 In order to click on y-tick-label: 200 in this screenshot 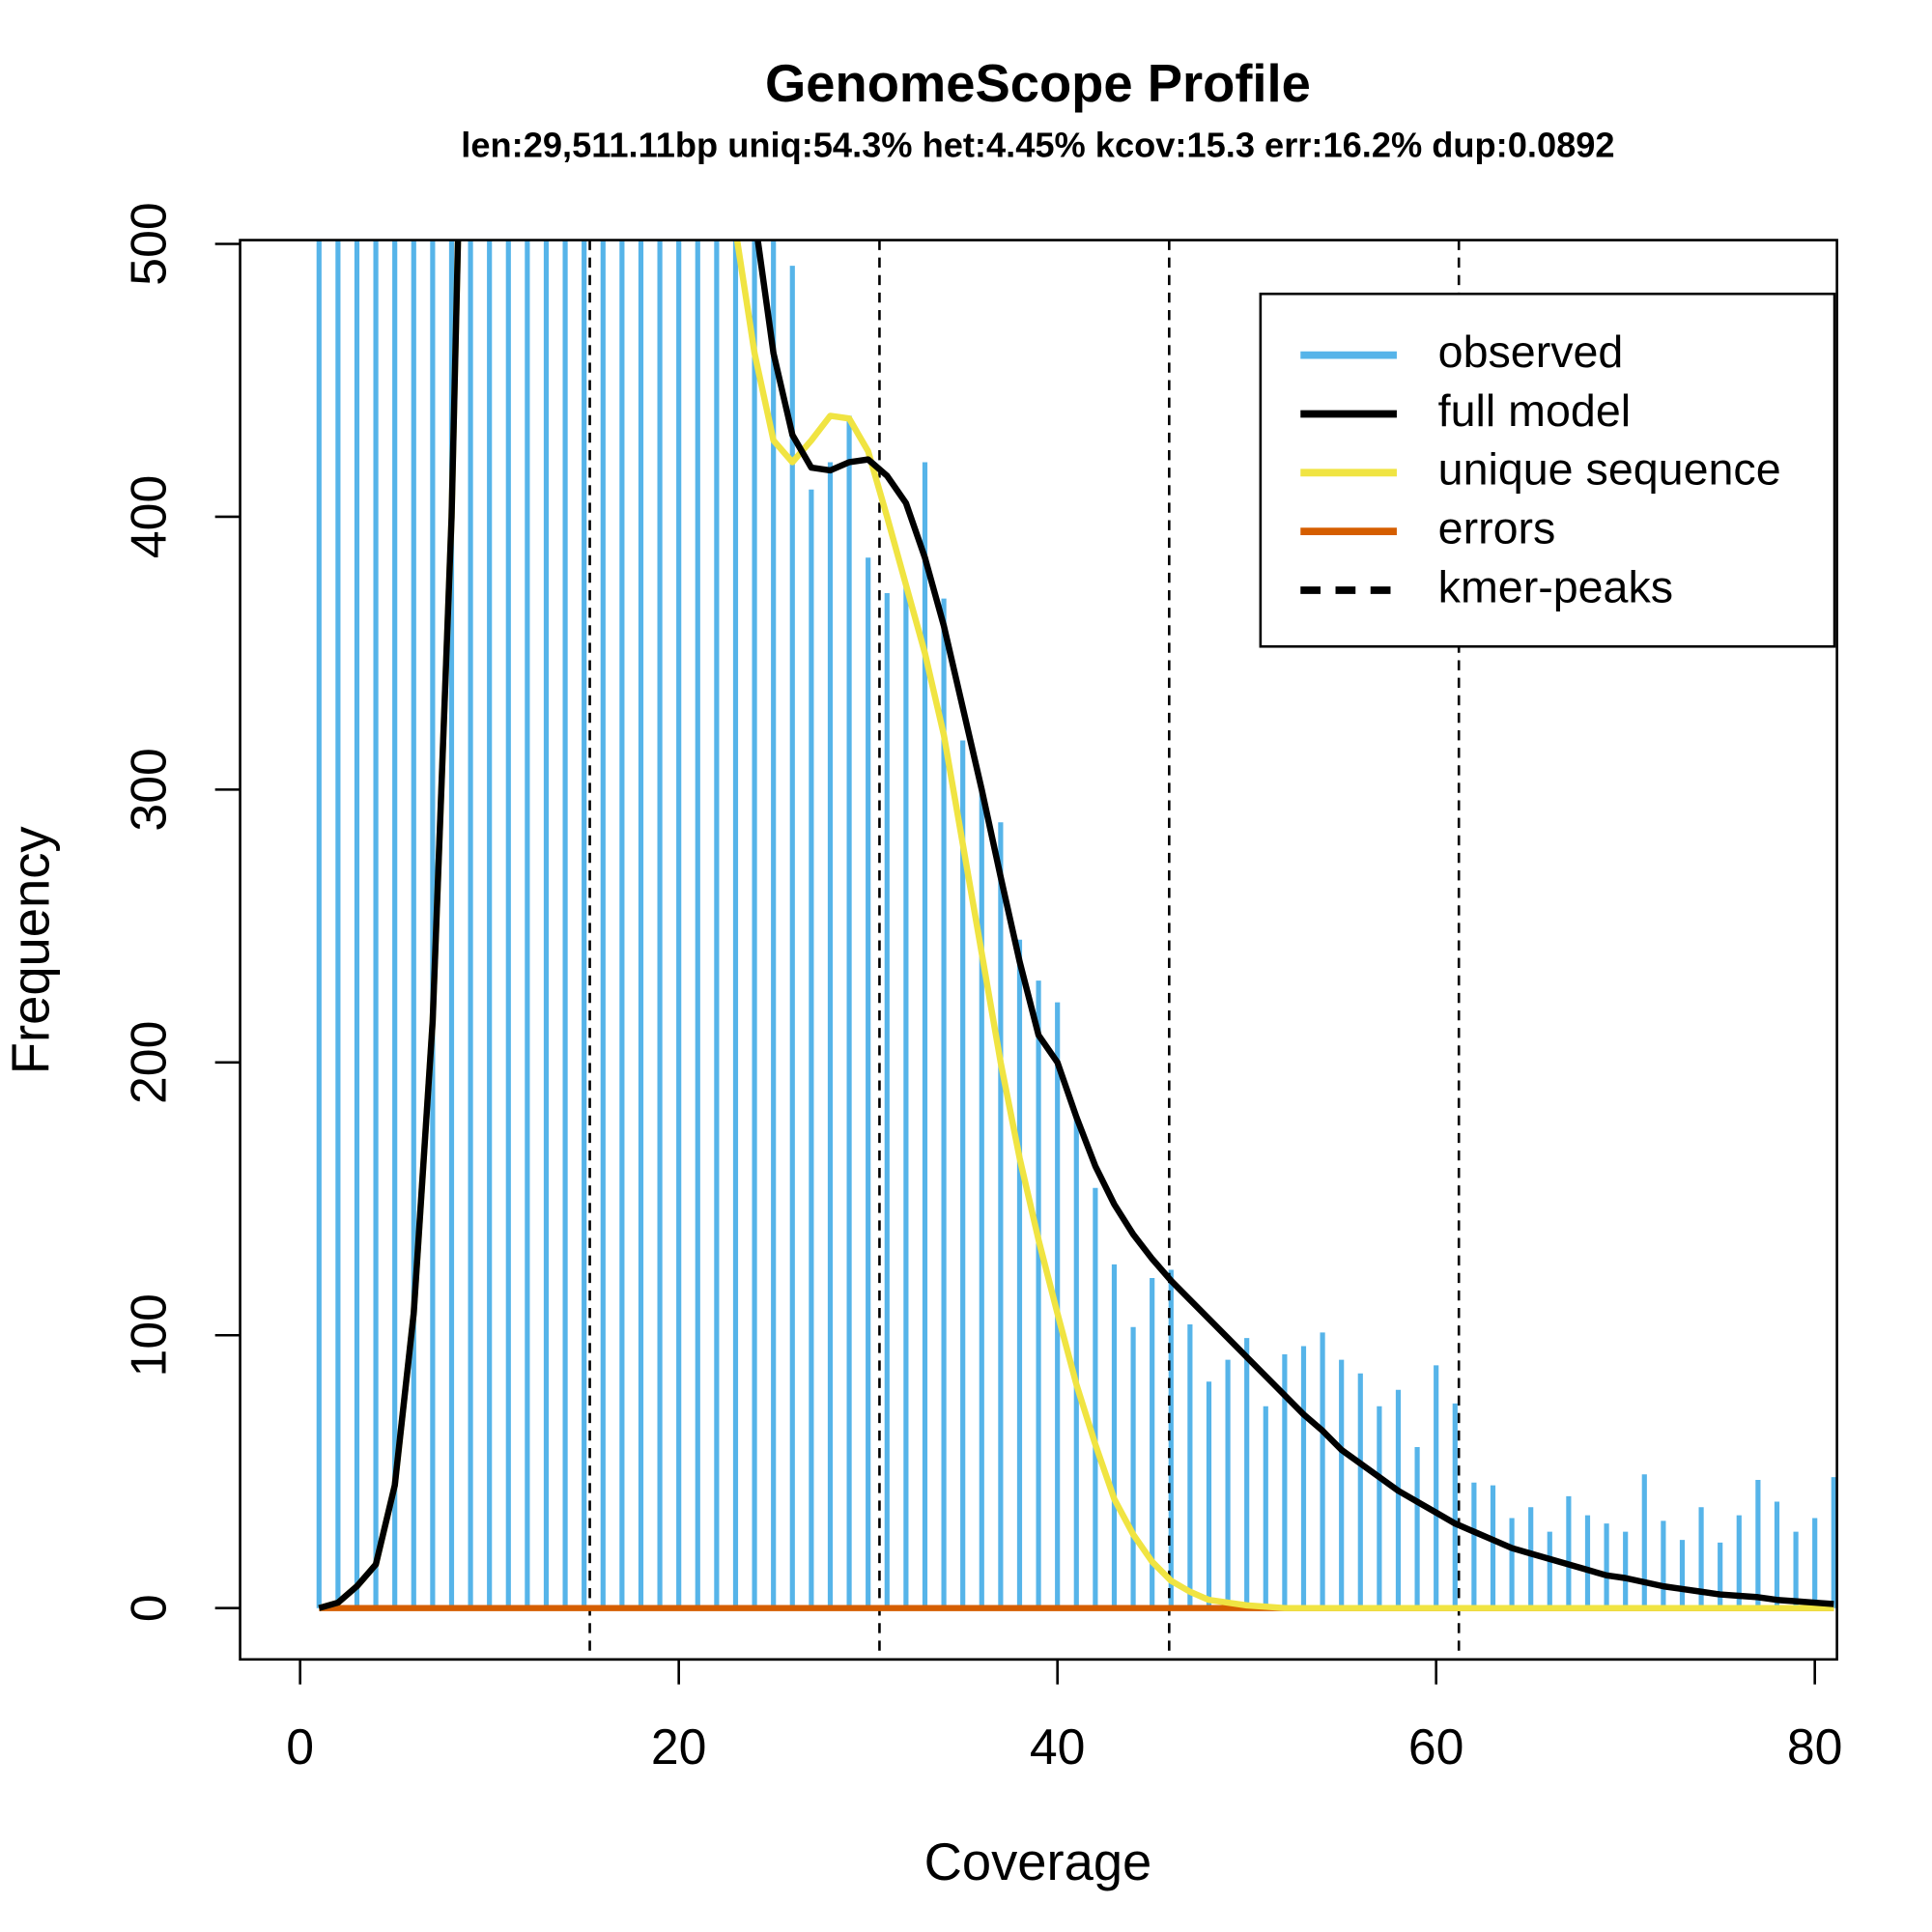, I will do `click(149, 1062)`.